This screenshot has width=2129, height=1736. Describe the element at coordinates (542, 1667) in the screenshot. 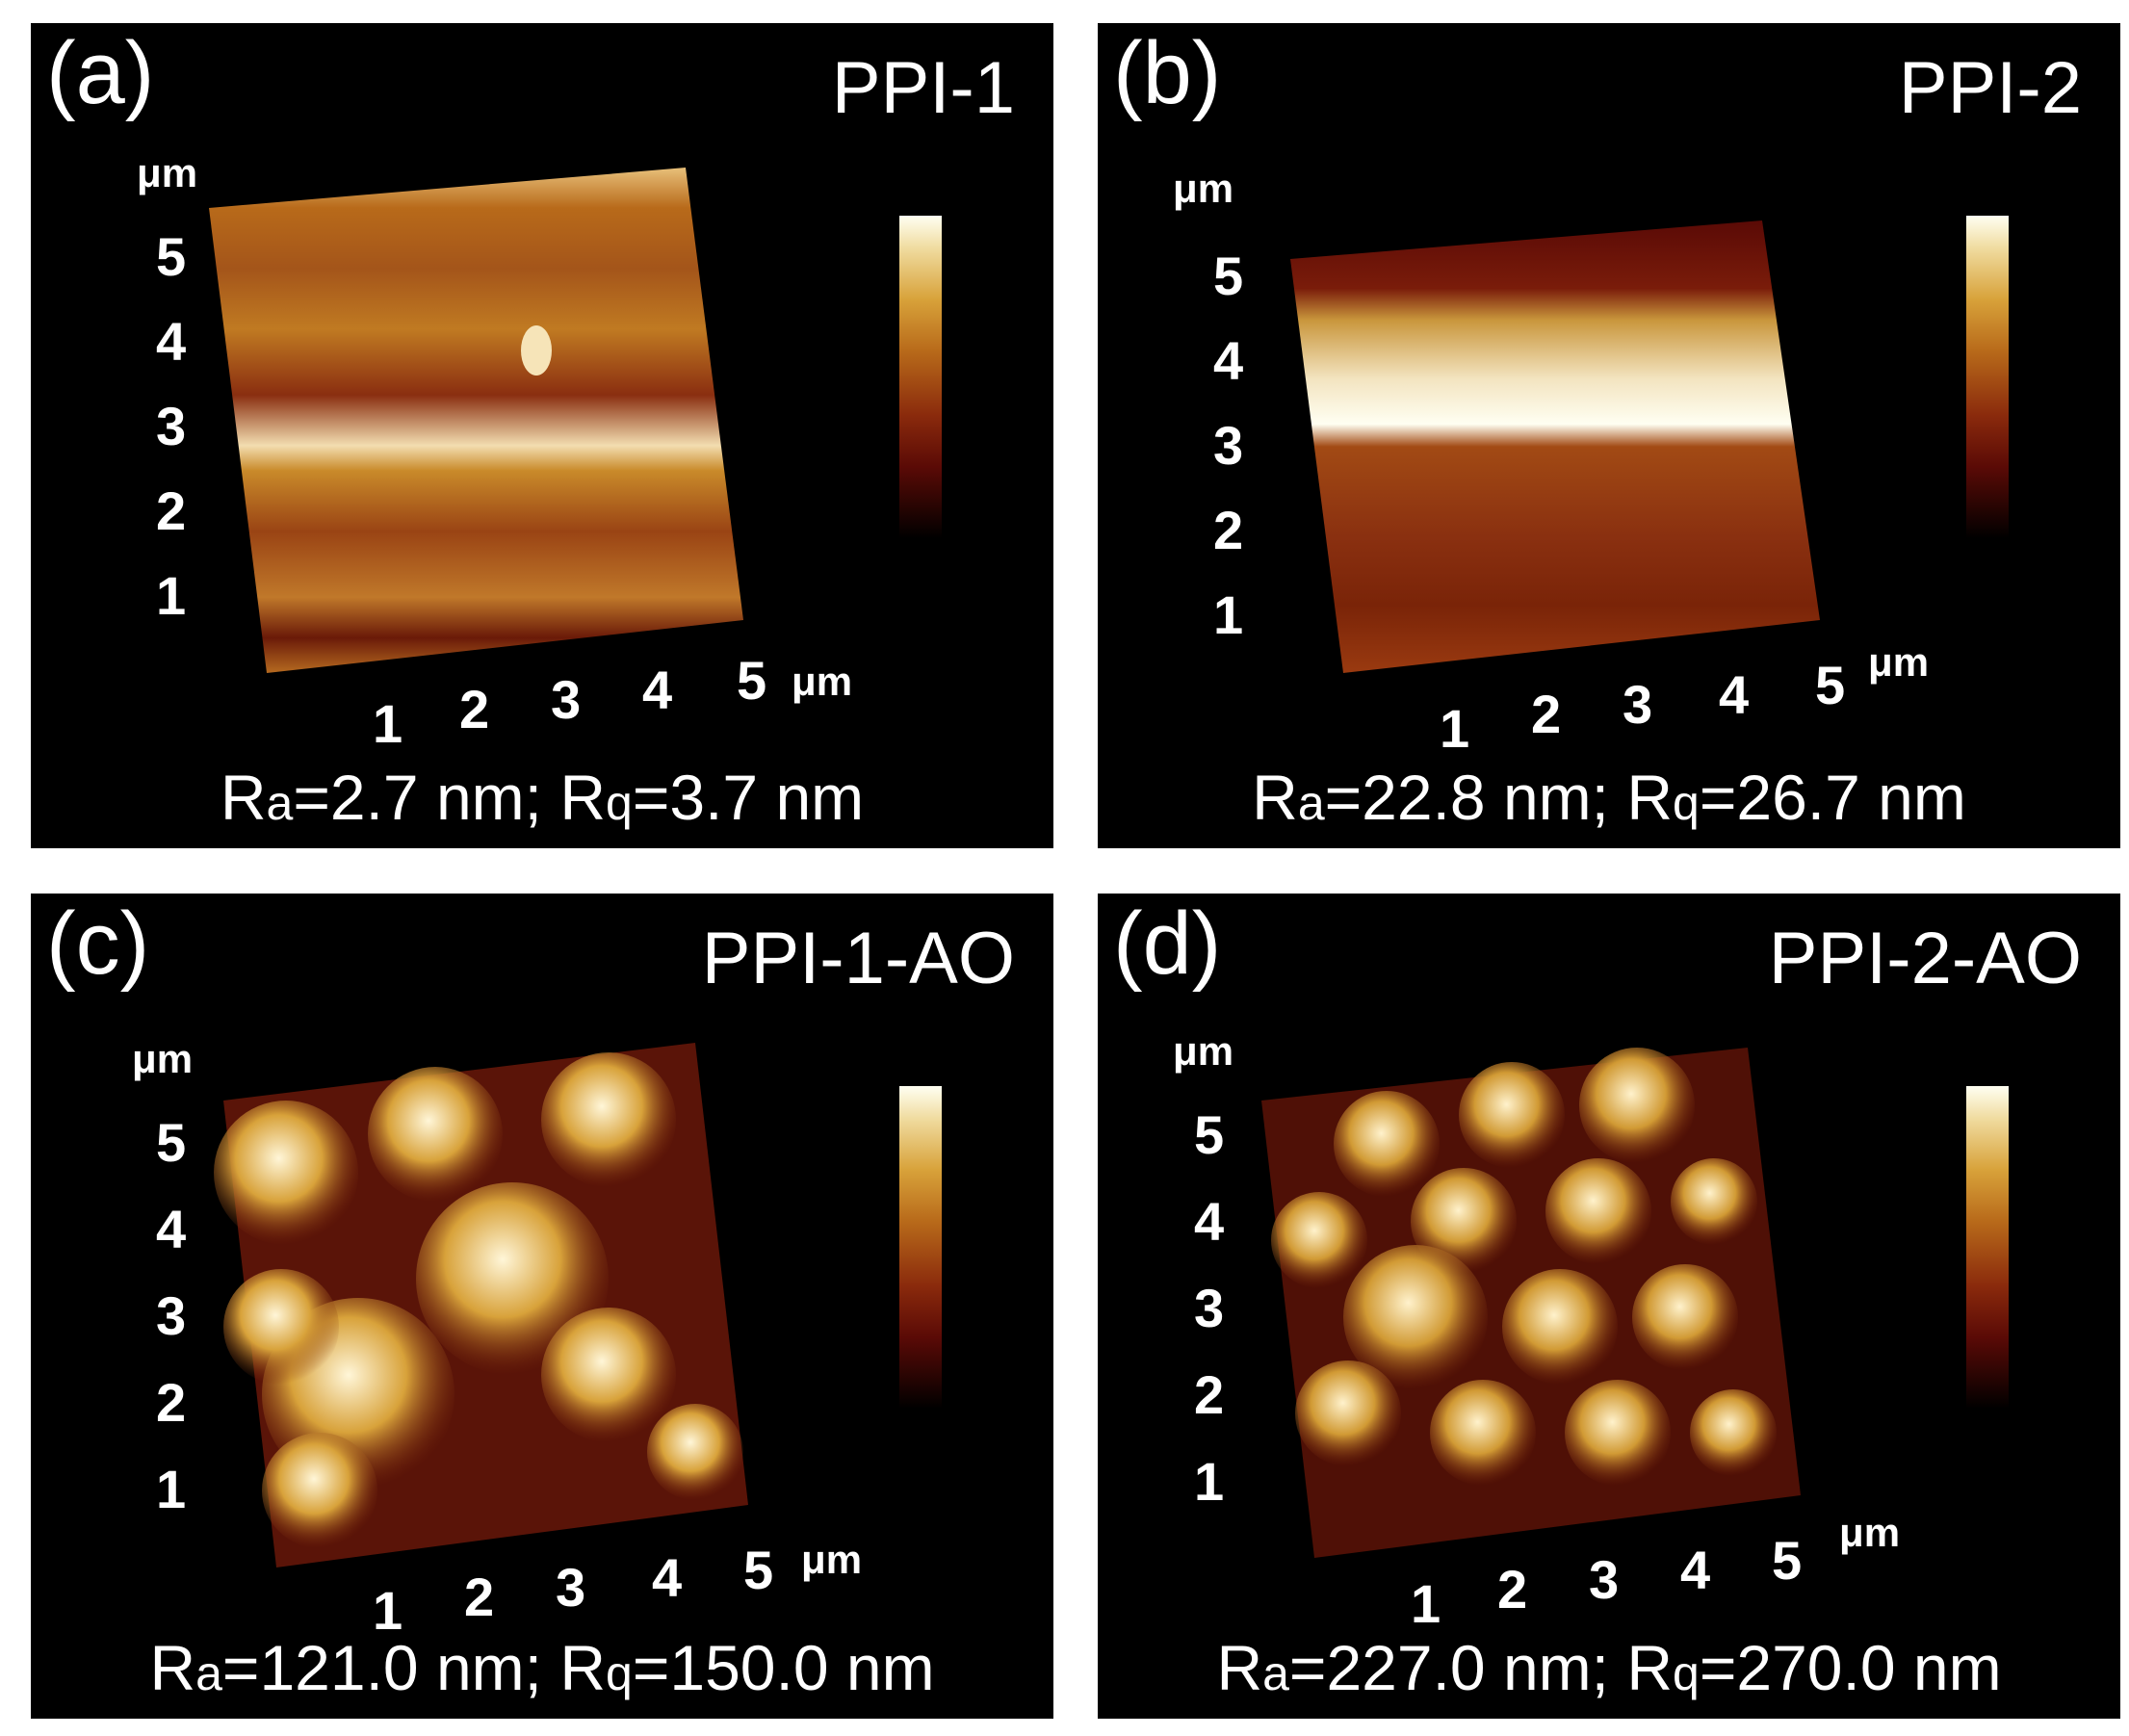

I see `roughness-values: Ra=121.0 nm; Rq=150.0 nm` at that location.